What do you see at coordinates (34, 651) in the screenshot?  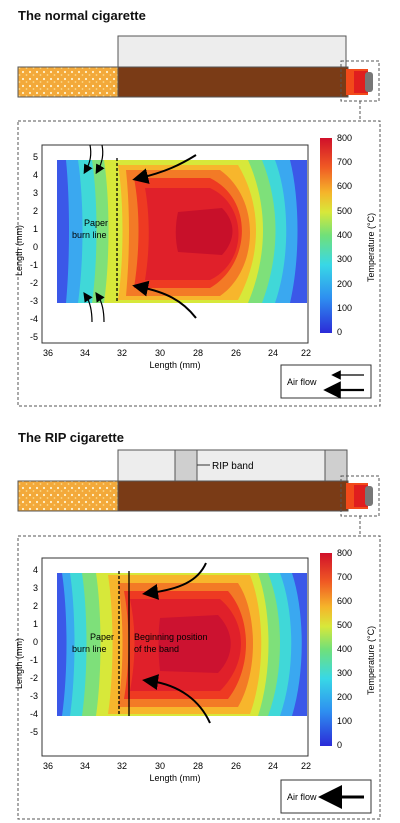 I see `y-axis: 4 3 2 1 0 -1 -2 -3 -4 -5` at bounding box center [34, 651].